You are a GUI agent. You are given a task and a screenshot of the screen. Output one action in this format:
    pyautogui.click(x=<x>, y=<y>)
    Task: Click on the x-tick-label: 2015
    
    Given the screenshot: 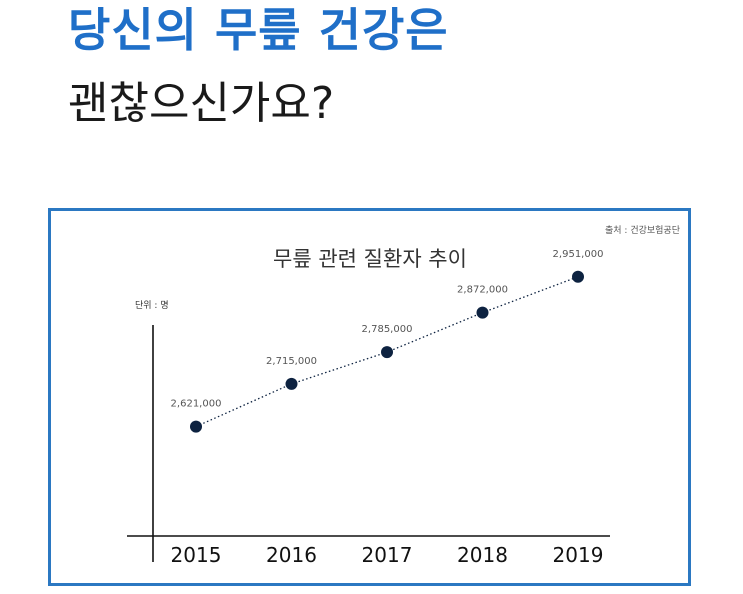 What is the action you would take?
    pyautogui.click(x=196, y=555)
    